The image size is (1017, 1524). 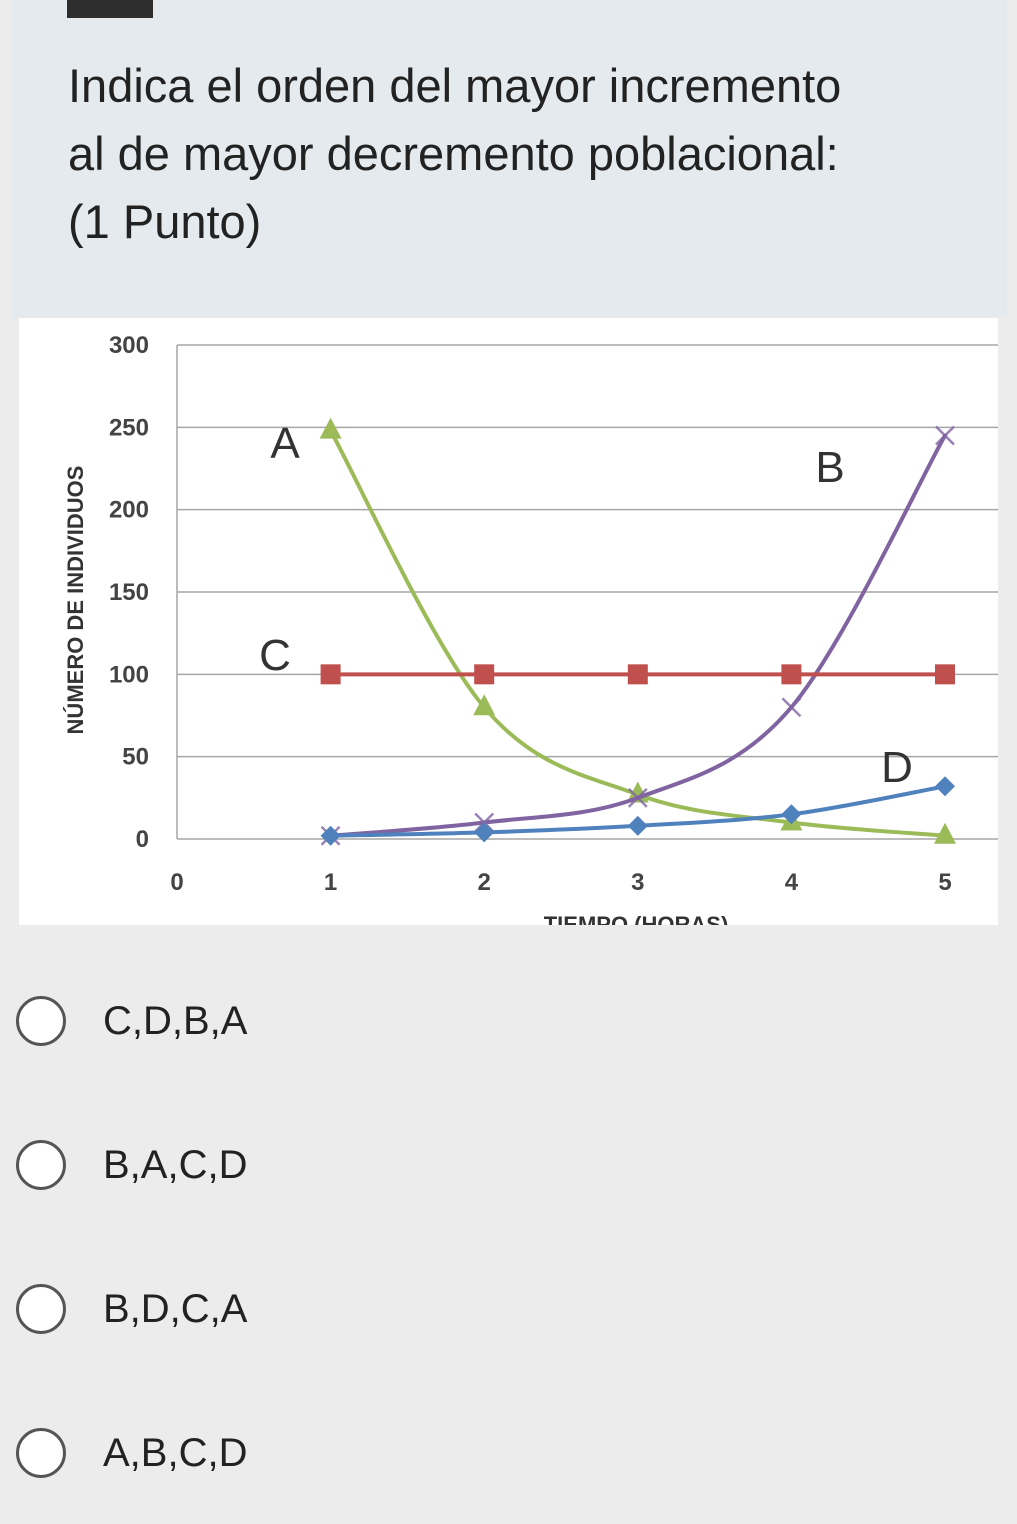 I want to click on option-3: B,D,C,A, so click(x=316, y=1309).